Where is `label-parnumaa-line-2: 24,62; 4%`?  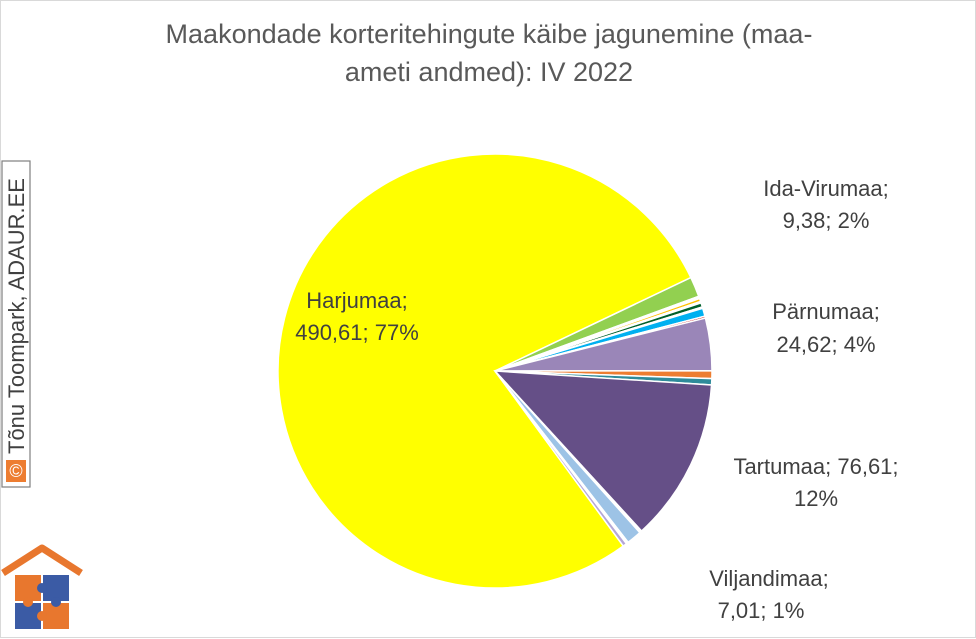
label-parnumaa-line-2: 24,62; 4% is located at coordinates (825, 344).